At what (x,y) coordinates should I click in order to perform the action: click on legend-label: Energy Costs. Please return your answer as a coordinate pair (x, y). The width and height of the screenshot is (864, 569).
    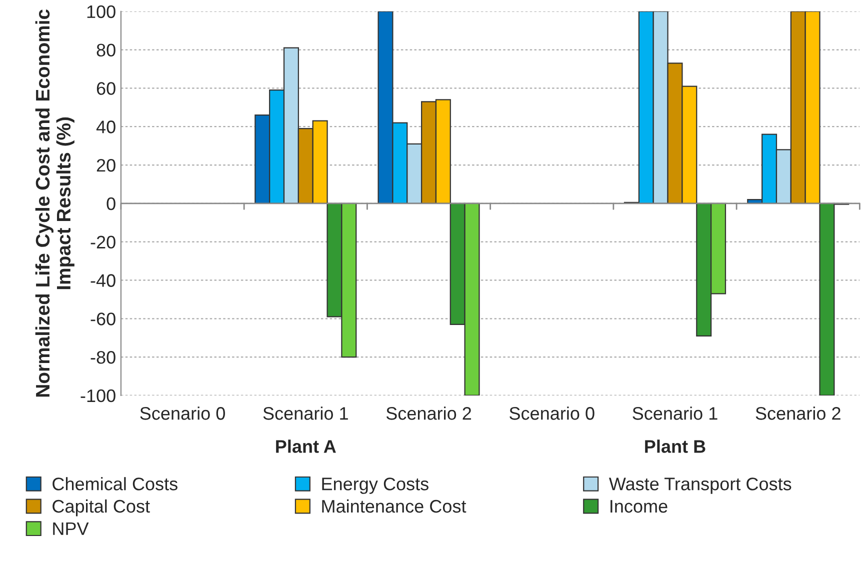
    Looking at the image, I should click on (375, 486).